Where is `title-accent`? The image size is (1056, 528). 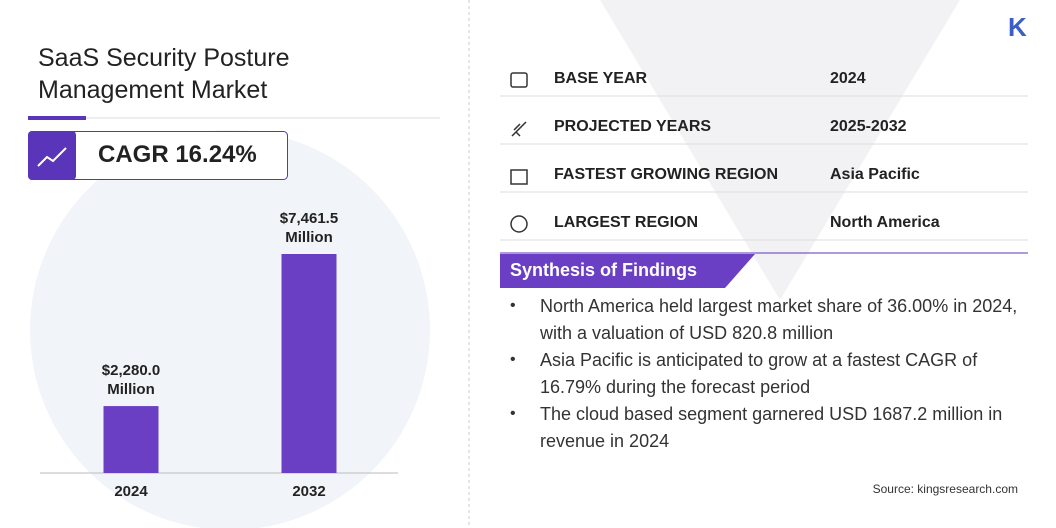
title-accent is located at coordinates (57, 118).